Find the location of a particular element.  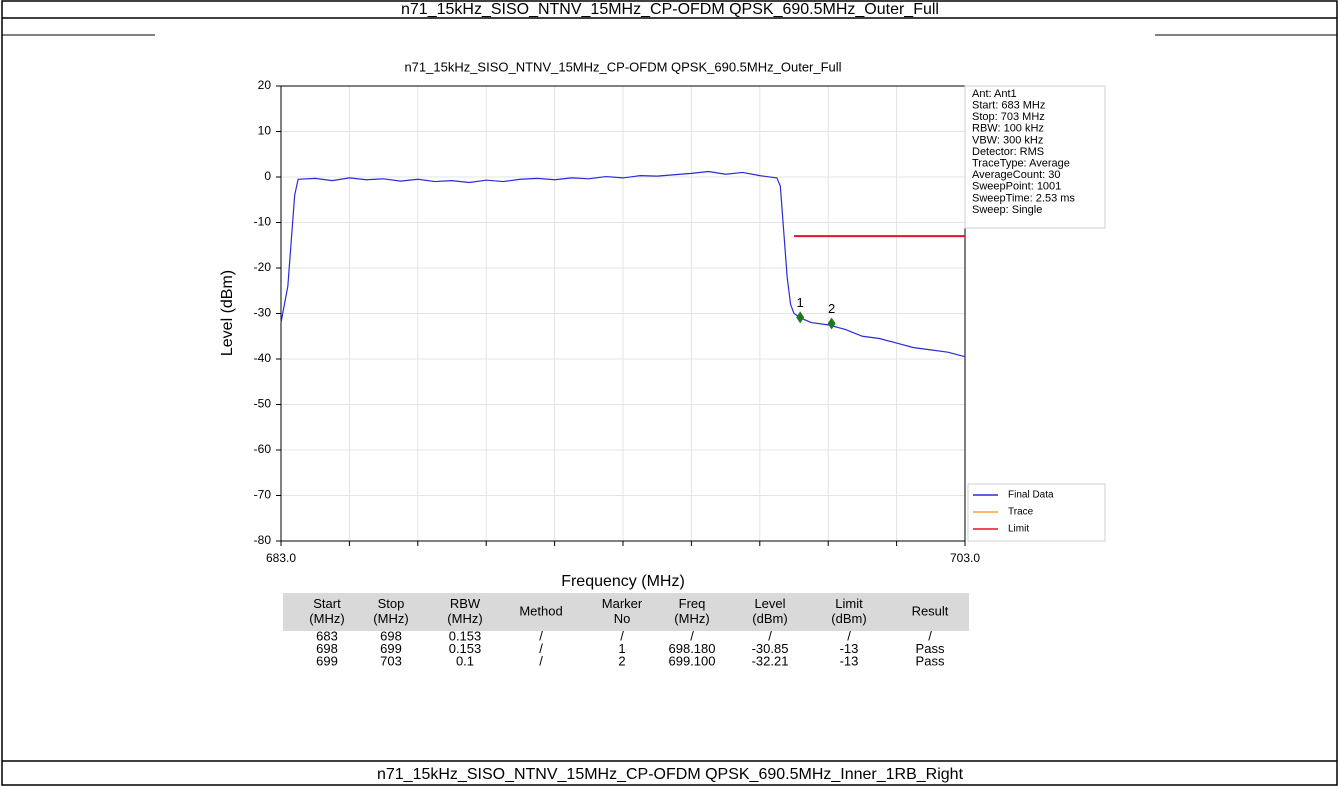

info-line: SweepPoint: 1001 is located at coordinates (1016, 187).